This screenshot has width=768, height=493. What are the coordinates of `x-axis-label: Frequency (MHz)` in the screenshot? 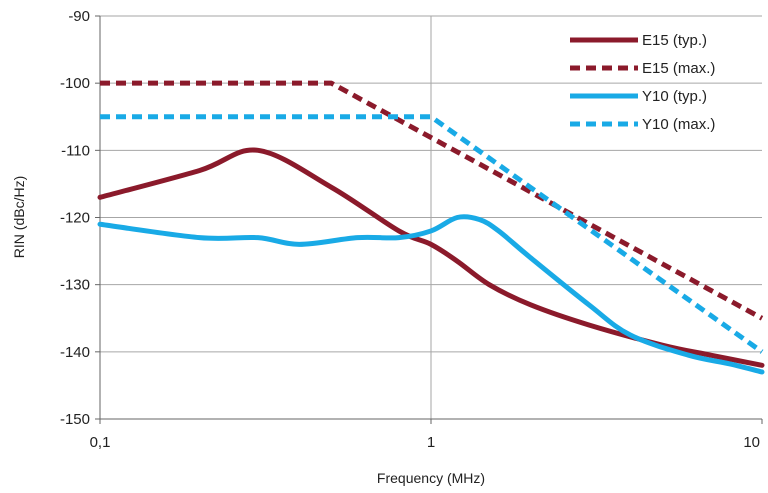 It's located at (431, 478).